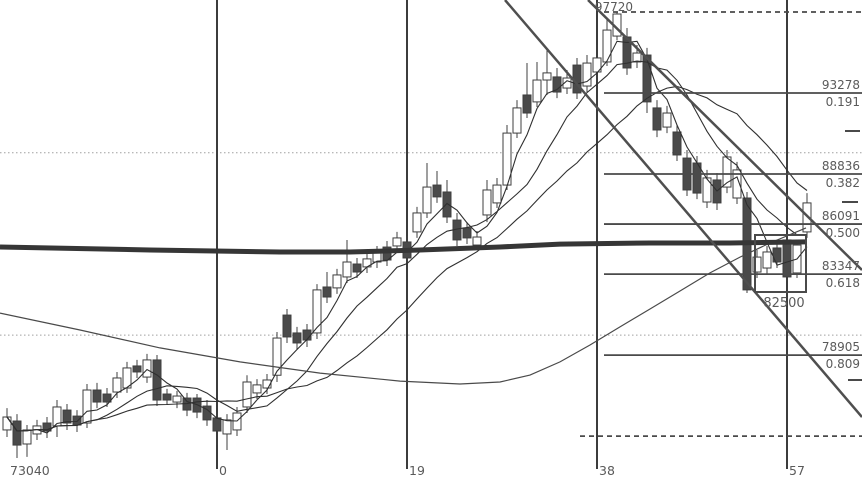  What do you see at coordinates (841, 216) in the screenshot?
I see `fib-price-label: 86091` at bounding box center [841, 216].